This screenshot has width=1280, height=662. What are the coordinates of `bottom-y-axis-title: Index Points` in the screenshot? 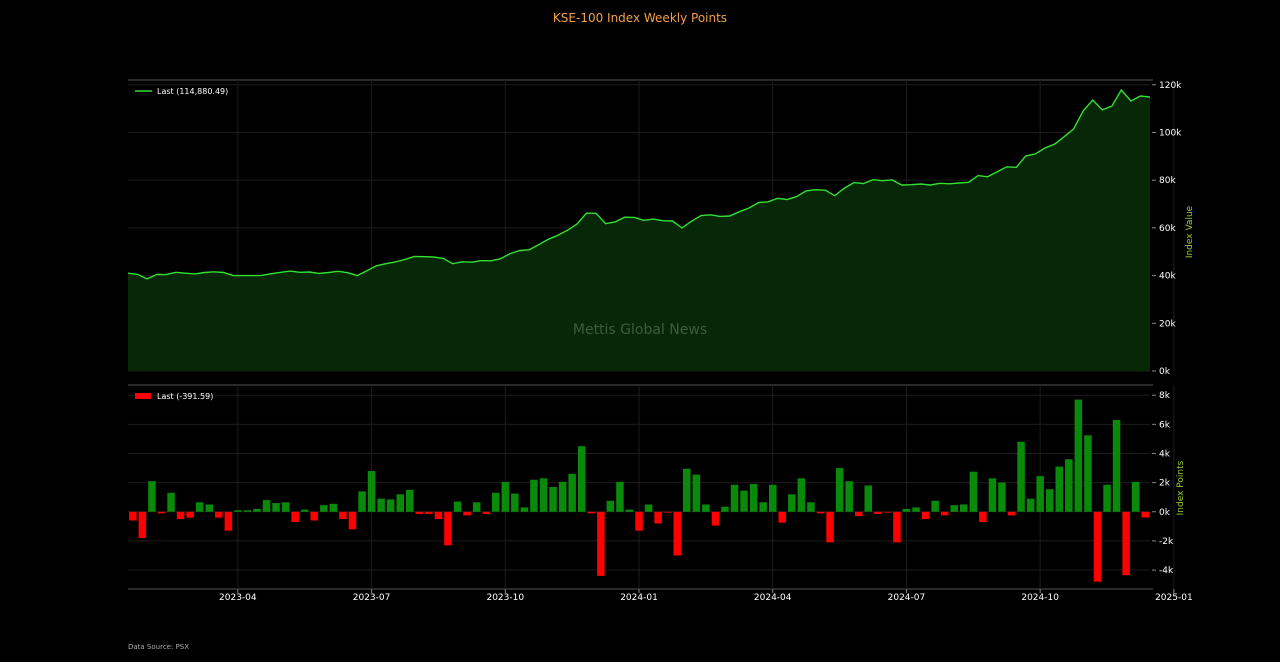 It's located at (1181, 487).